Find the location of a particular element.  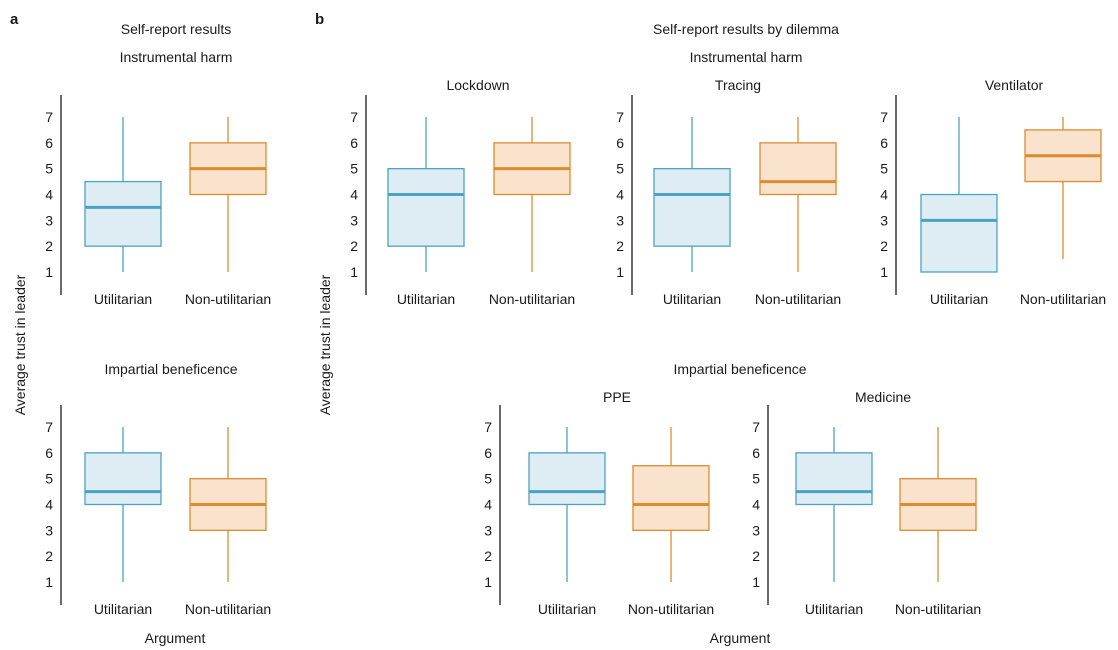

panel-a-title: Self-report results is located at coordinates (176, 29).